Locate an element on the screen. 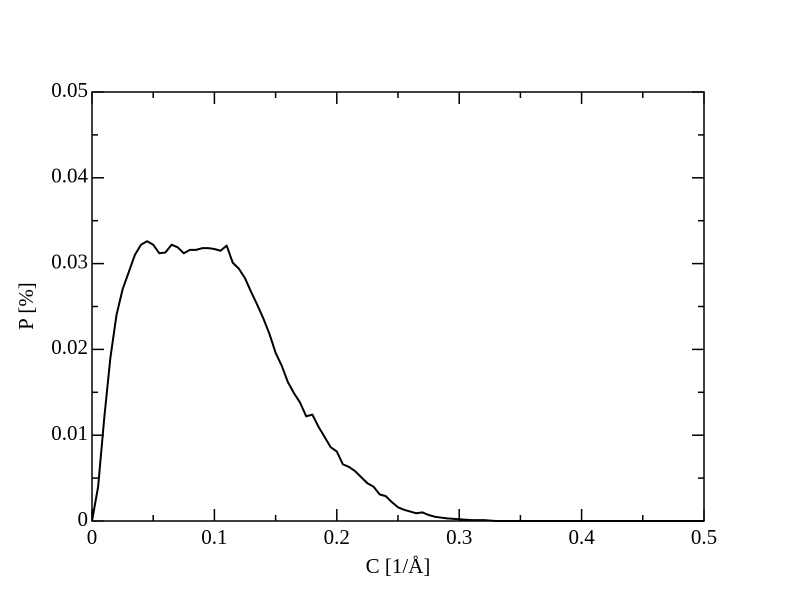 This screenshot has width=792, height=612. y-tick-label: 0.04 is located at coordinates (69, 176).